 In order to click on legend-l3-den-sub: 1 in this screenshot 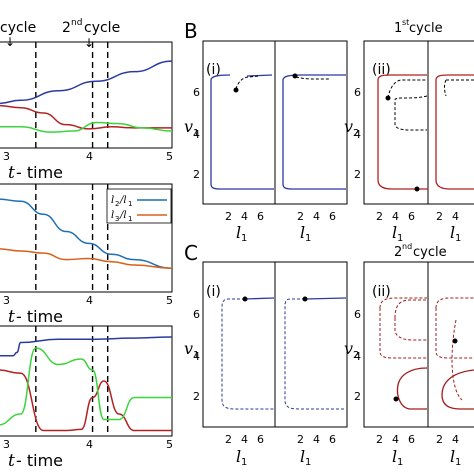, I will do `click(130, 219)`.